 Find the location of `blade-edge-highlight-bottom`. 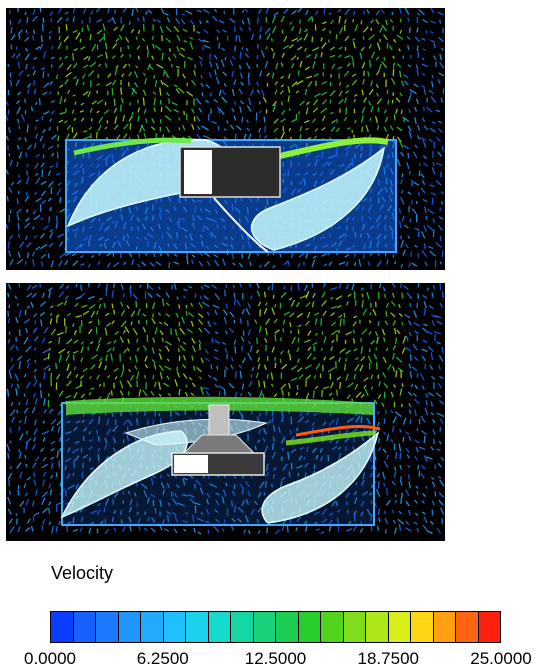

blade-edge-highlight-bottom is located at coordinates (338, 431).